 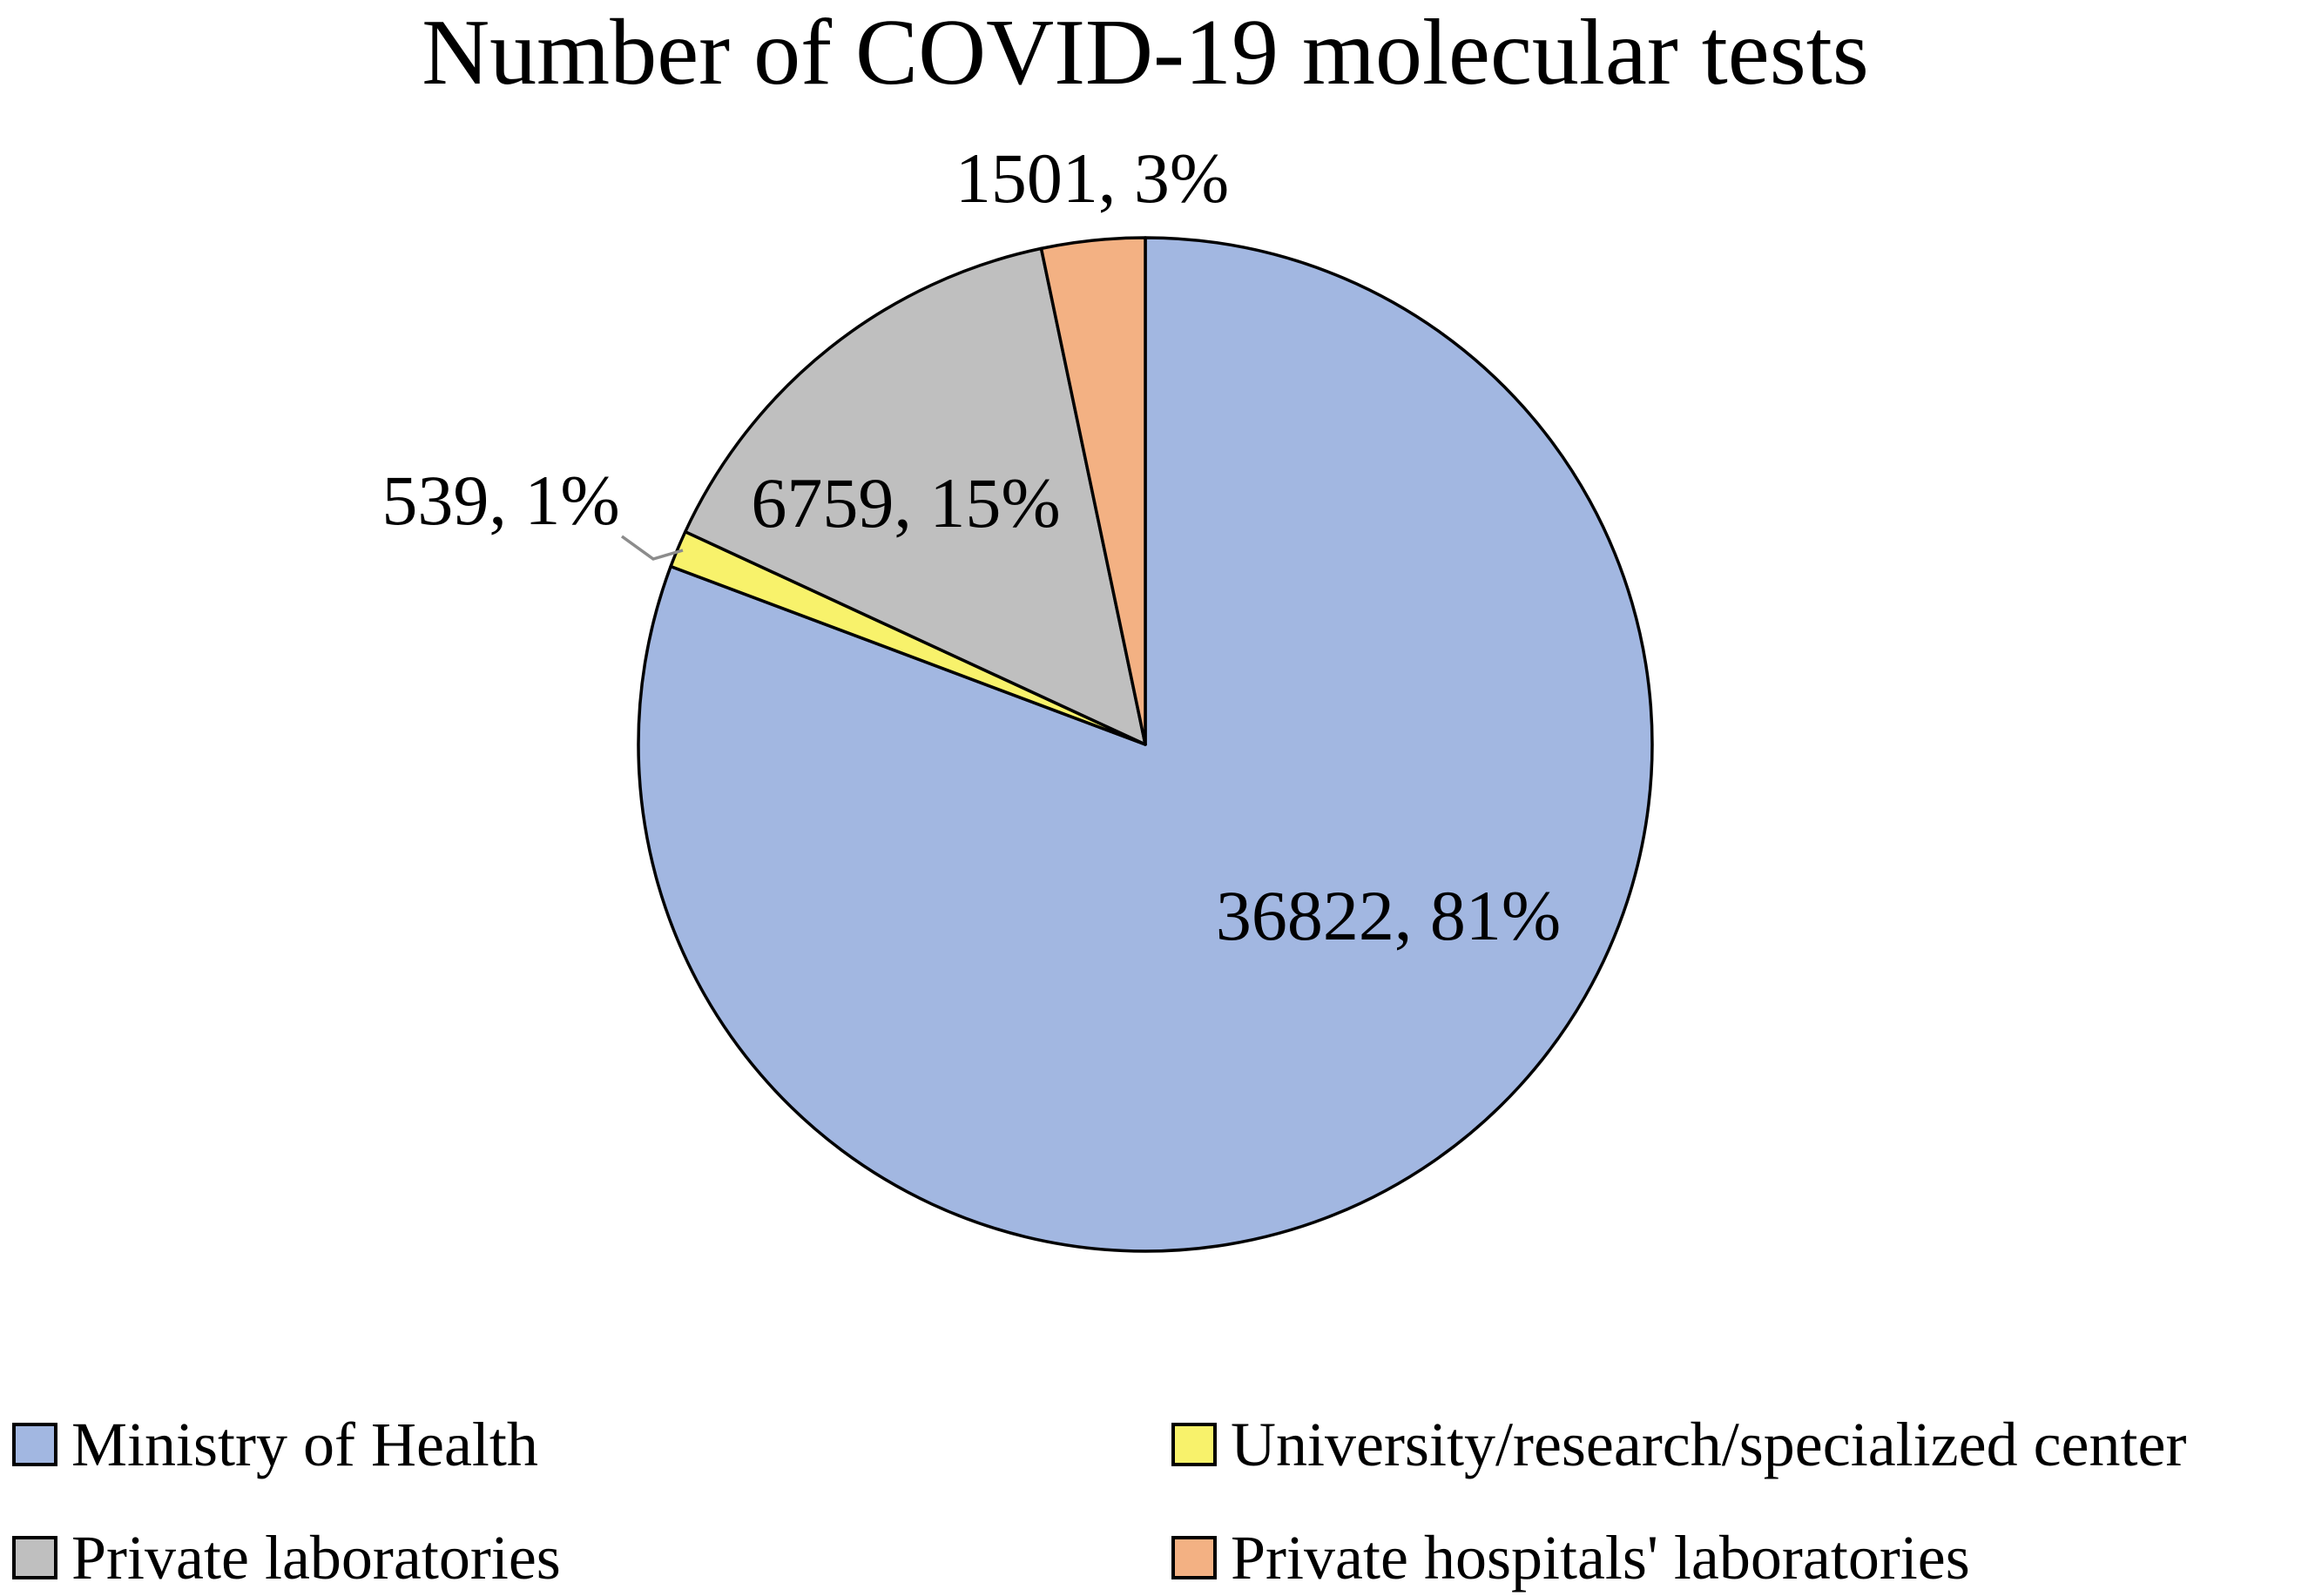 What do you see at coordinates (1194, 1444) in the screenshot?
I see `legend-swatch-university-research-specialized-center` at bounding box center [1194, 1444].